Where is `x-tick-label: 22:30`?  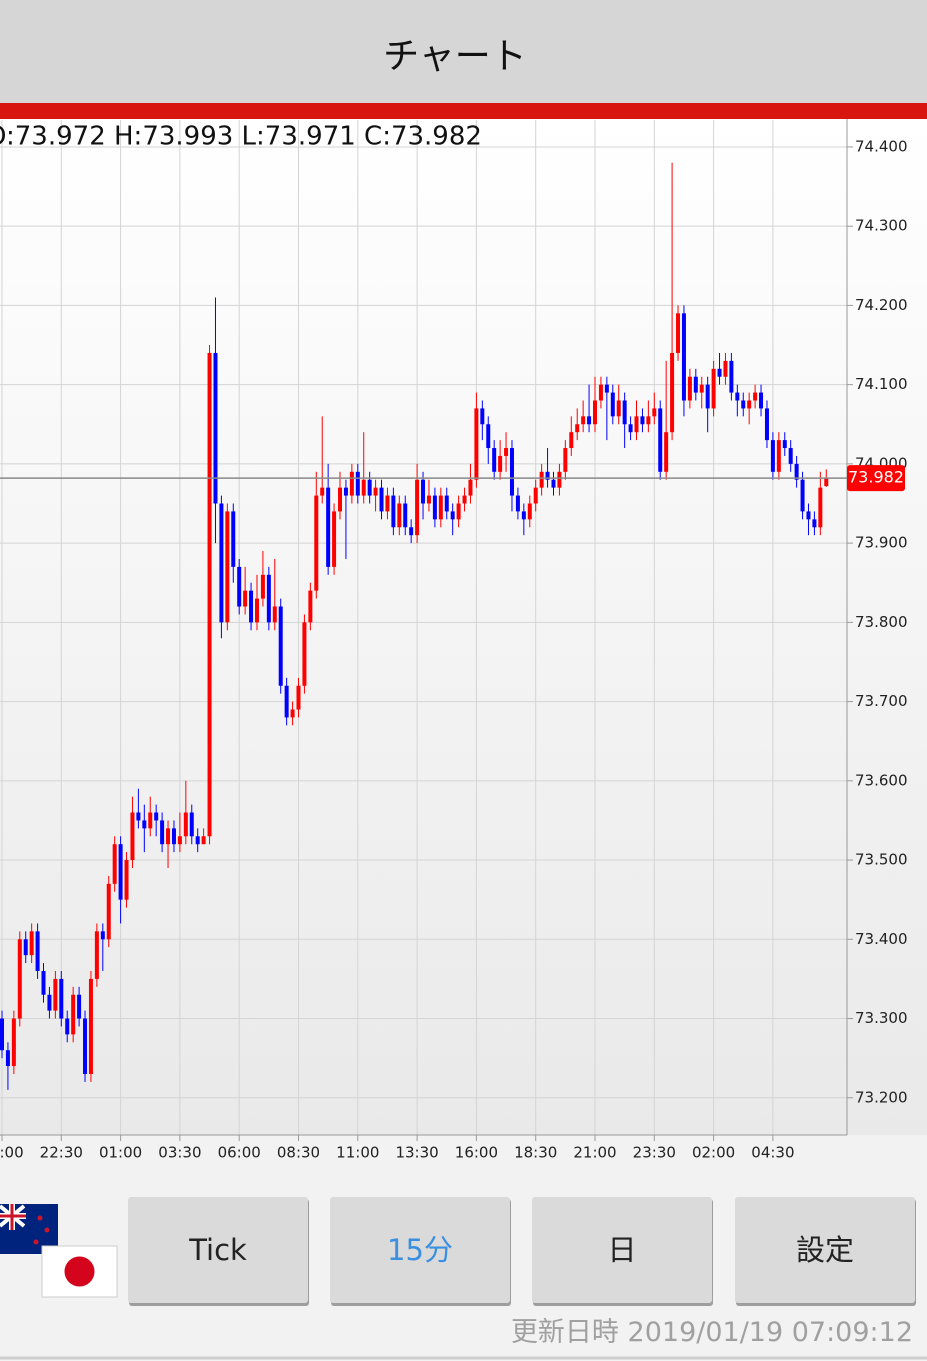 x-tick-label: 22:30 is located at coordinates (61, 1153).